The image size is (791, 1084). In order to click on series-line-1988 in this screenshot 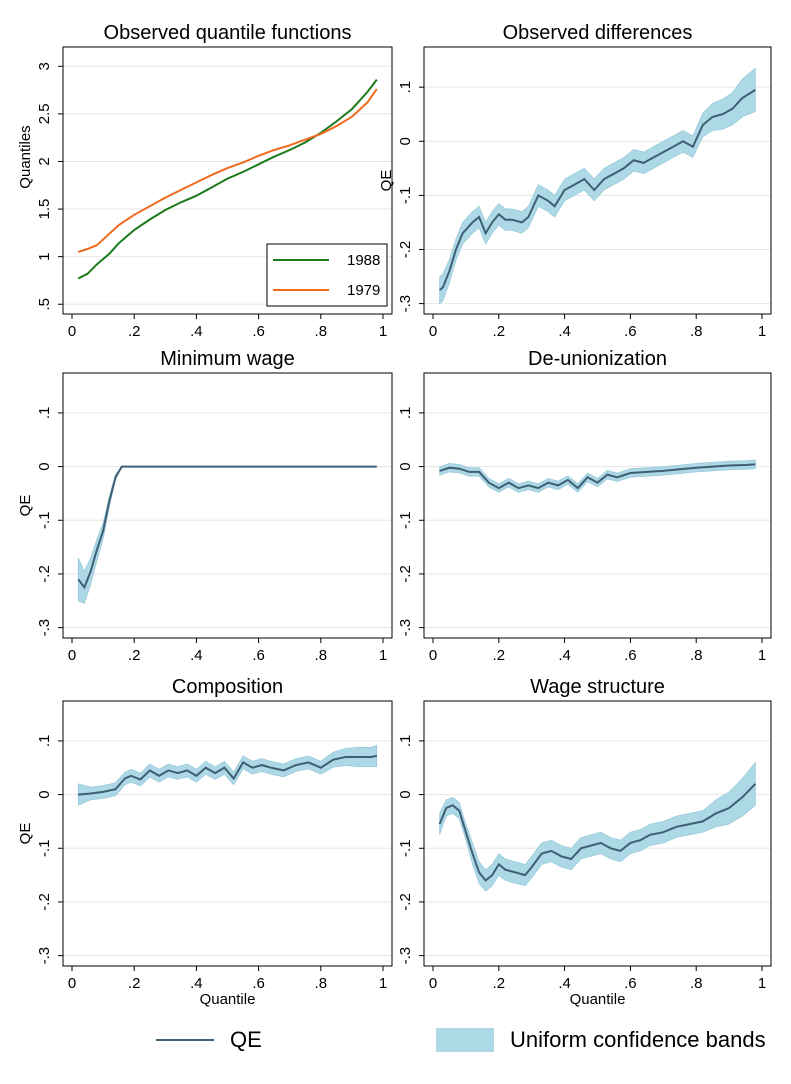, I will do `click(227, 179)`.